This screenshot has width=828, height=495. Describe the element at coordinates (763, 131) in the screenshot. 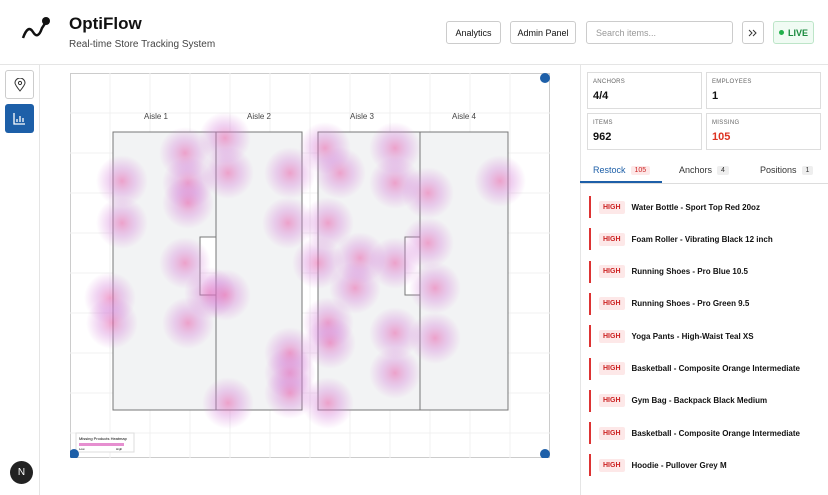

I see `stat-card: MISSING 105` at that location.